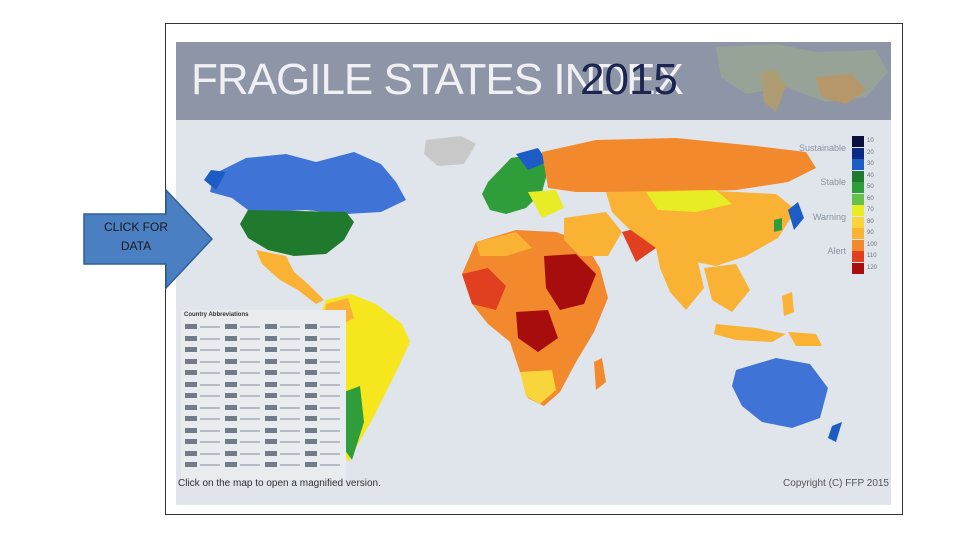  Describe the element at coordinates (537, 331) in the screenshot. I see `central-africa-region` at that location.